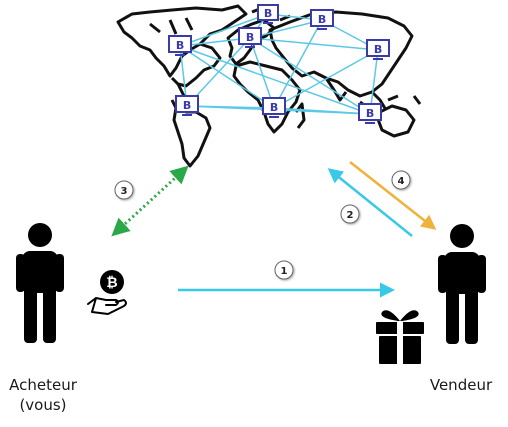 The height and width of the screenshot is (427, 508). I want to click on step-badge-2: 2, so click(350, 214).